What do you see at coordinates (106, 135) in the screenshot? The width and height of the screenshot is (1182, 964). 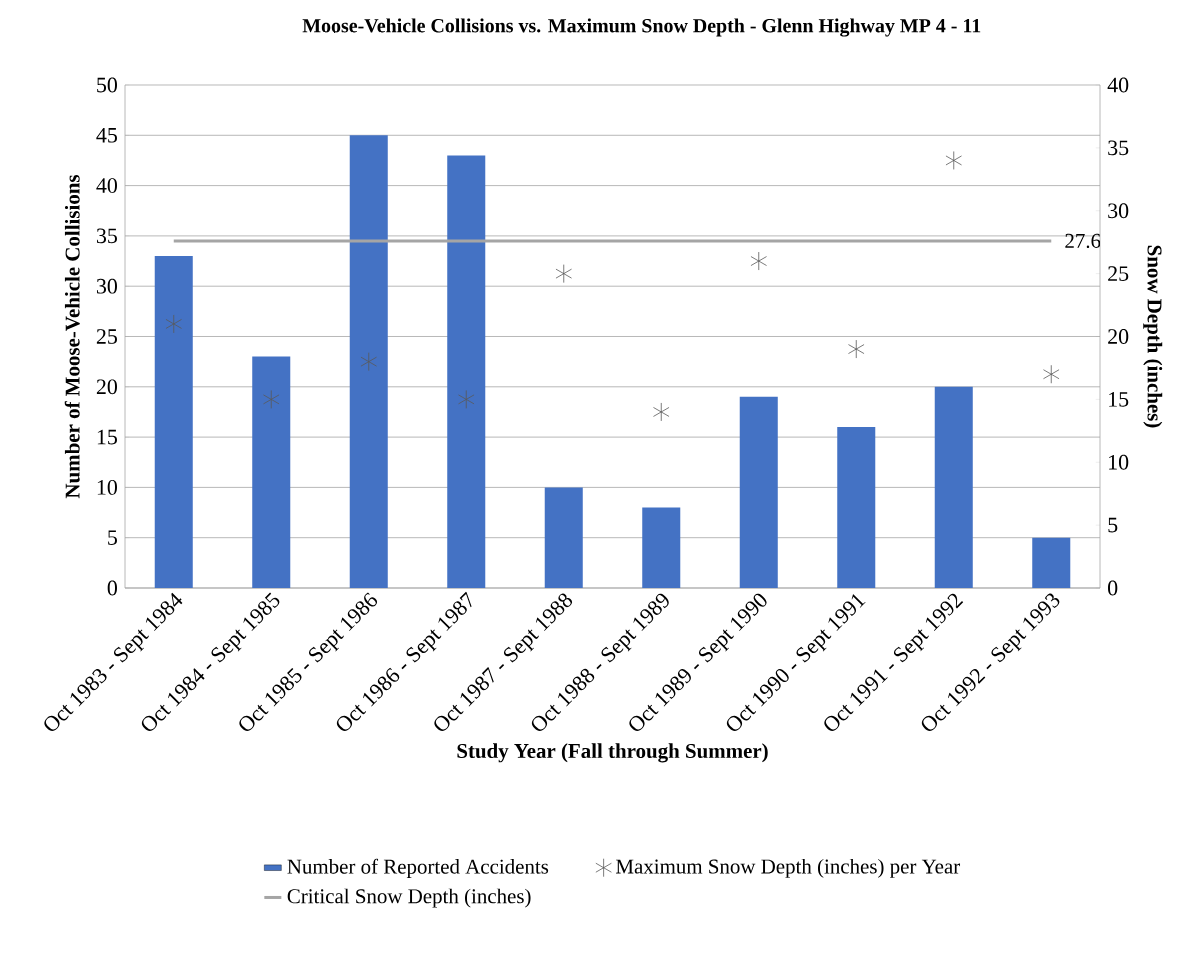 I see `y-tick-label: 45` at bounding box center [106, 135].